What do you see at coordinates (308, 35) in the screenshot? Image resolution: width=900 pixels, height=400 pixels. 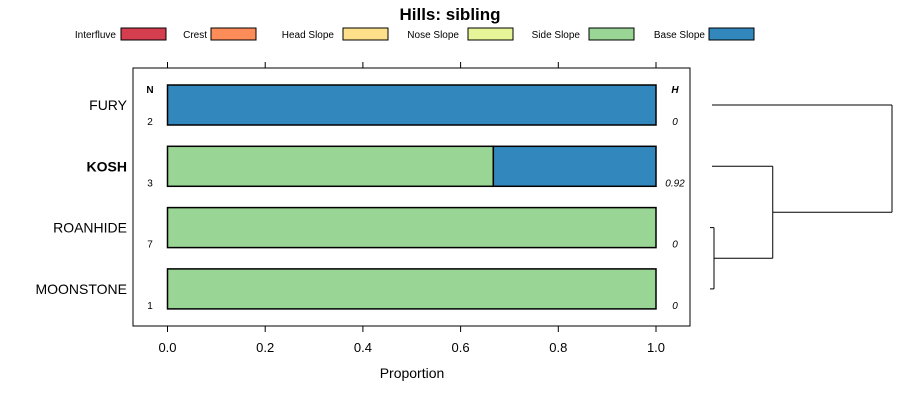 I see `legend-label-2: Head Slope` at bounding box center [308, 35].